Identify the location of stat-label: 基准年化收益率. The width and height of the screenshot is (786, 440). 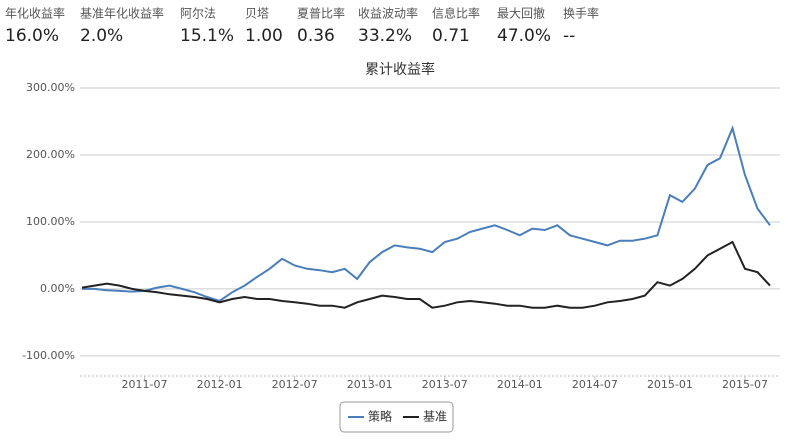
(122, 13).